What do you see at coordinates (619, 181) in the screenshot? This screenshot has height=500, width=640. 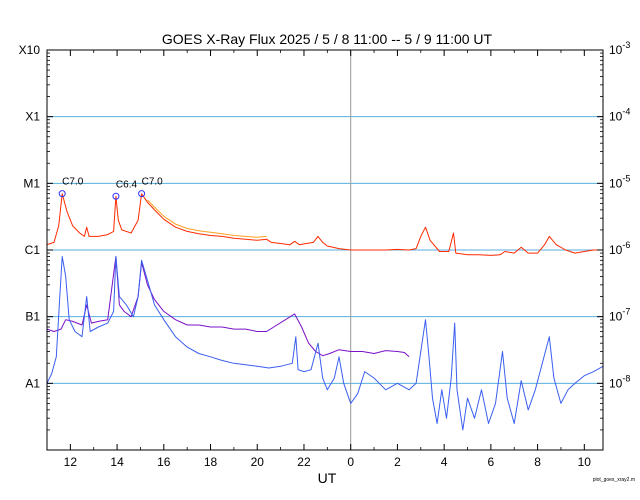 I see `y-tick-label-right: 10⁻⁵` at bounding box center [619, 181].